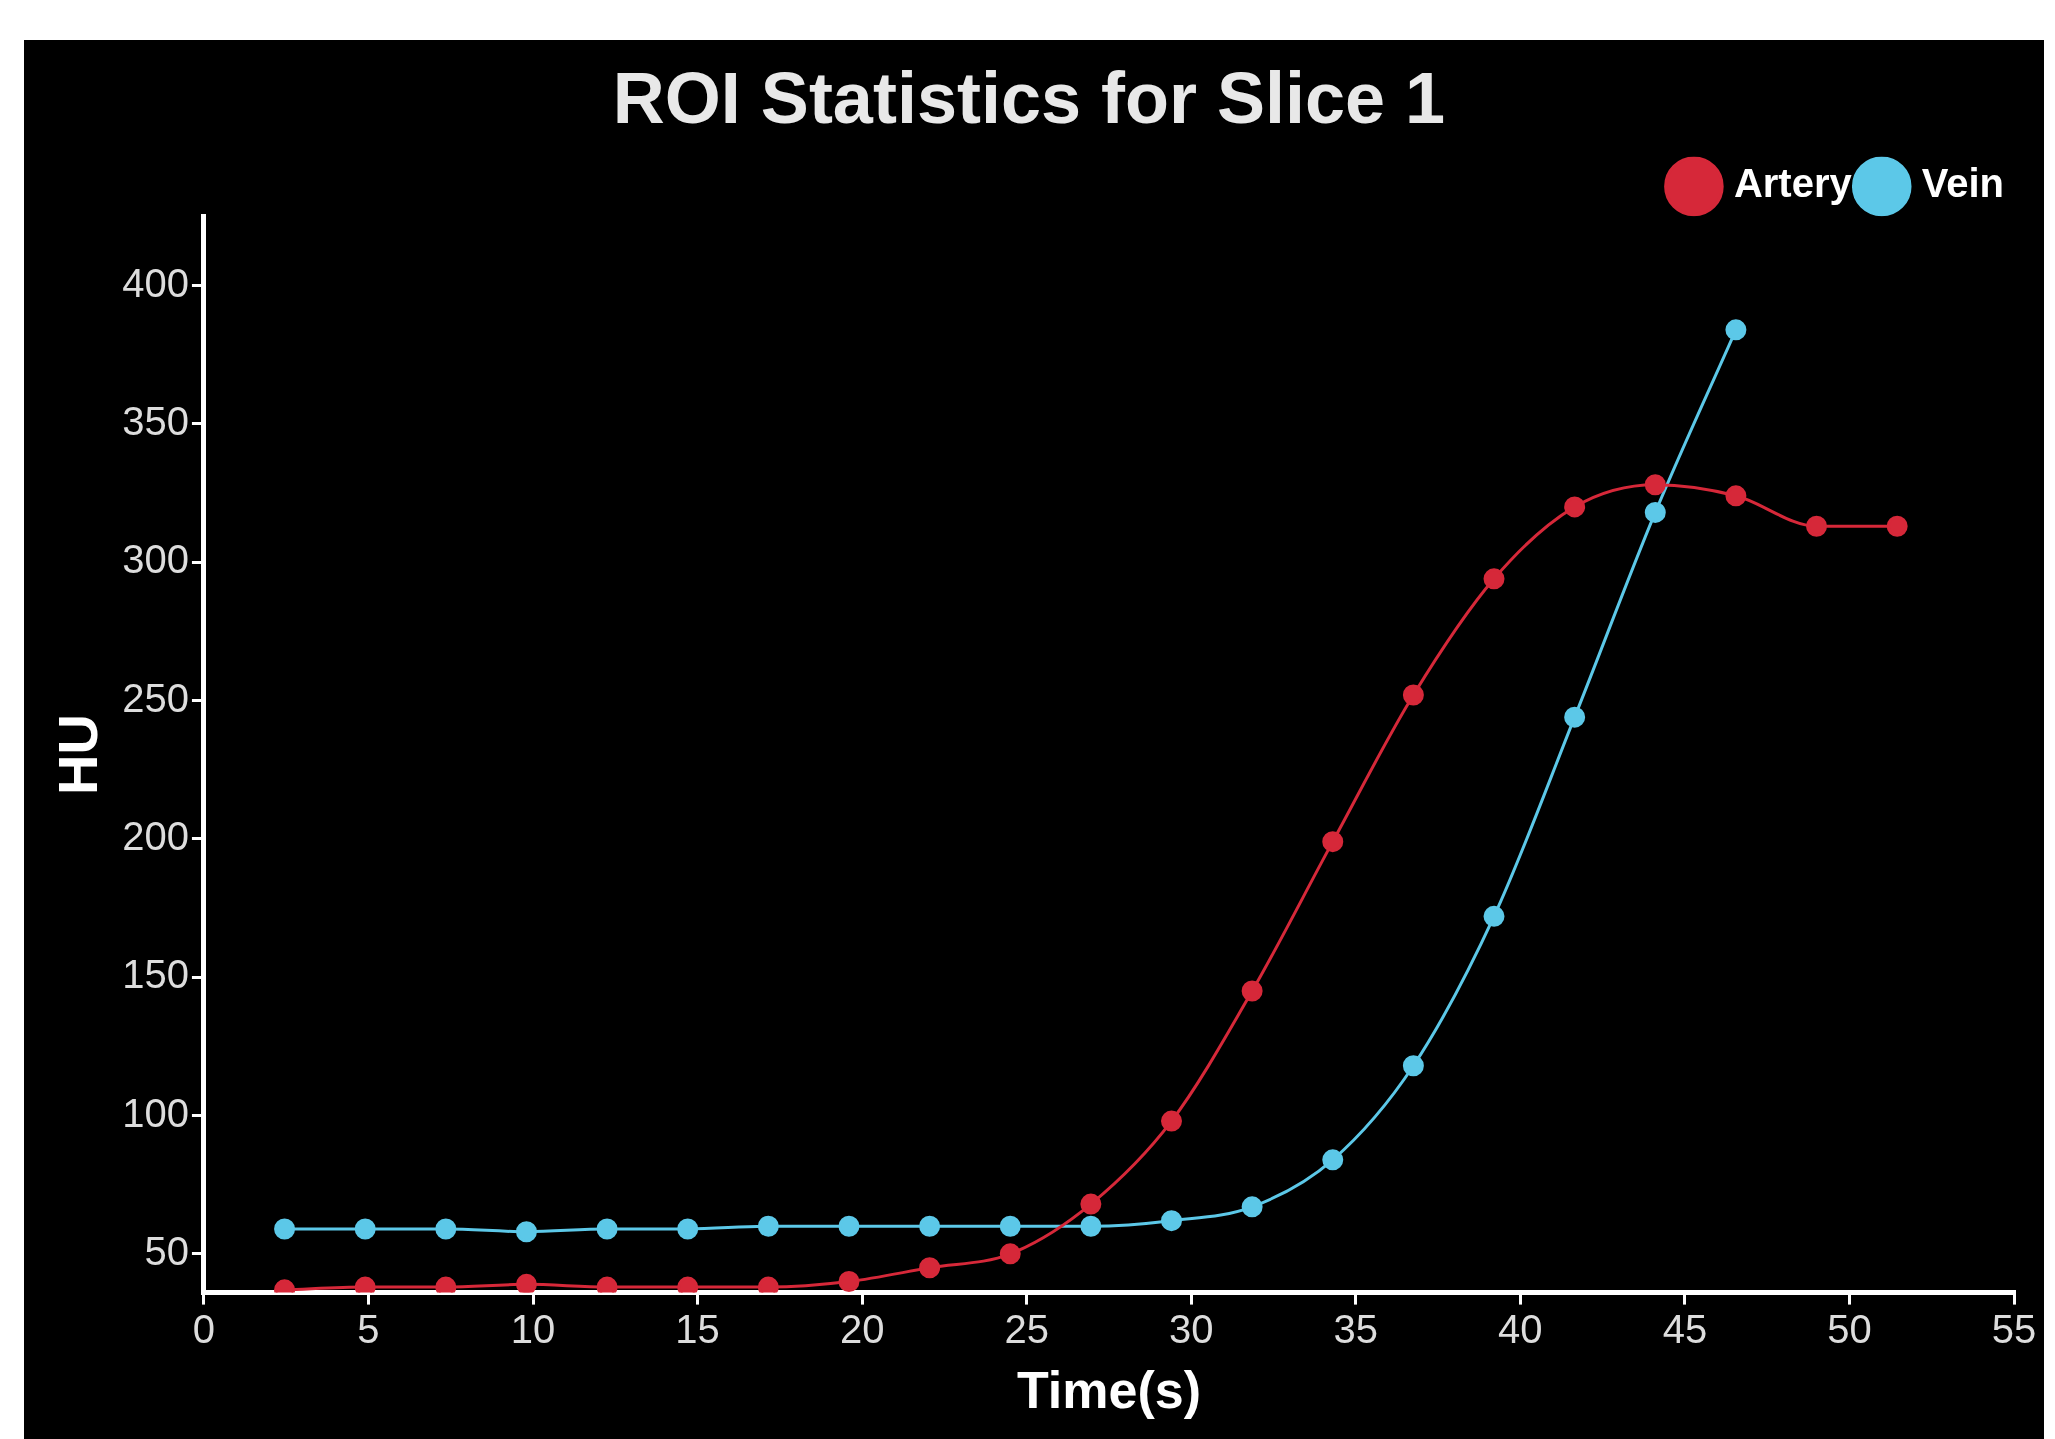 The image size is (2055, 1439). I want to click on chart-title: ROI Statistics for Slice 1, so click(1029, 98).